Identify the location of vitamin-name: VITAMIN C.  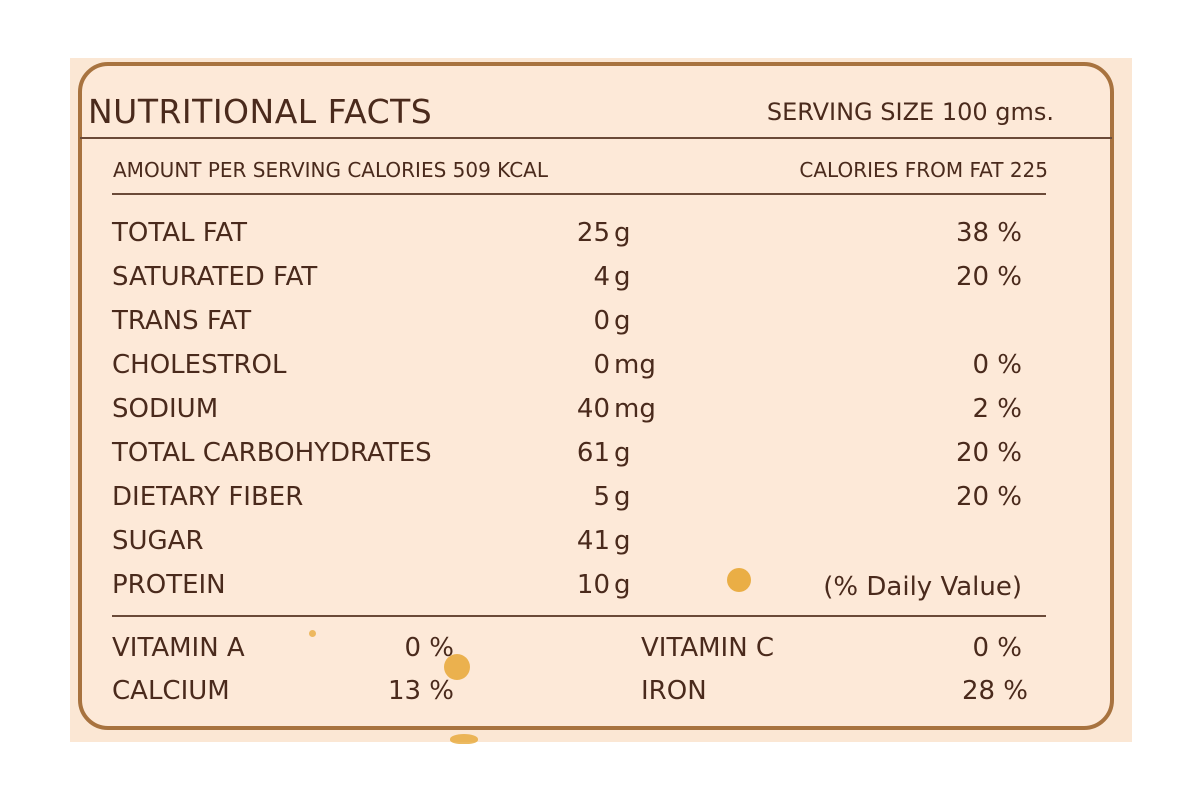
(708, 648).